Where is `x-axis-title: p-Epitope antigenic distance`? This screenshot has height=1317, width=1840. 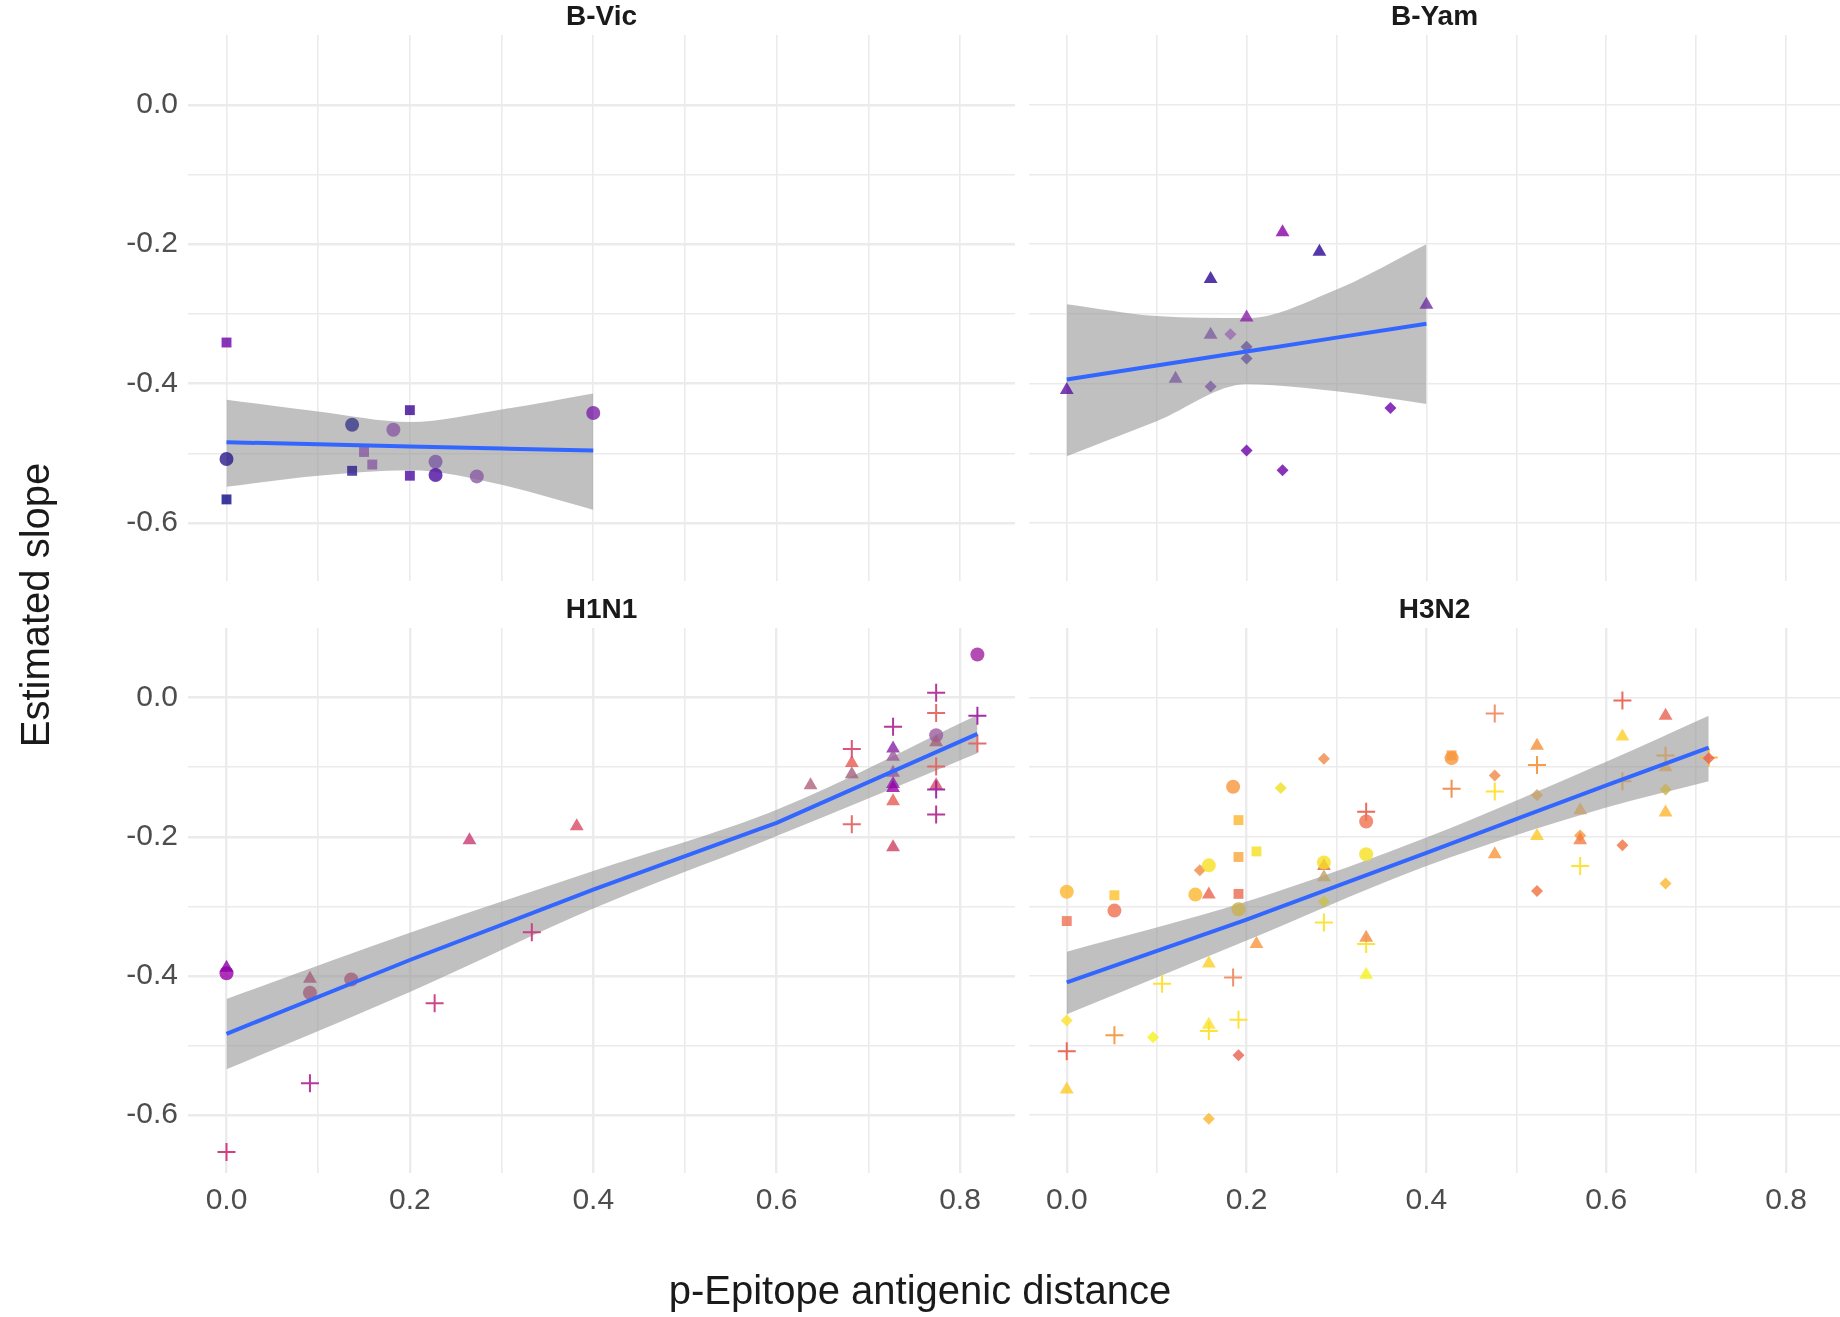
x-axis-title: p-Epitope antigenic distance is located at coordinates (920, 1290).